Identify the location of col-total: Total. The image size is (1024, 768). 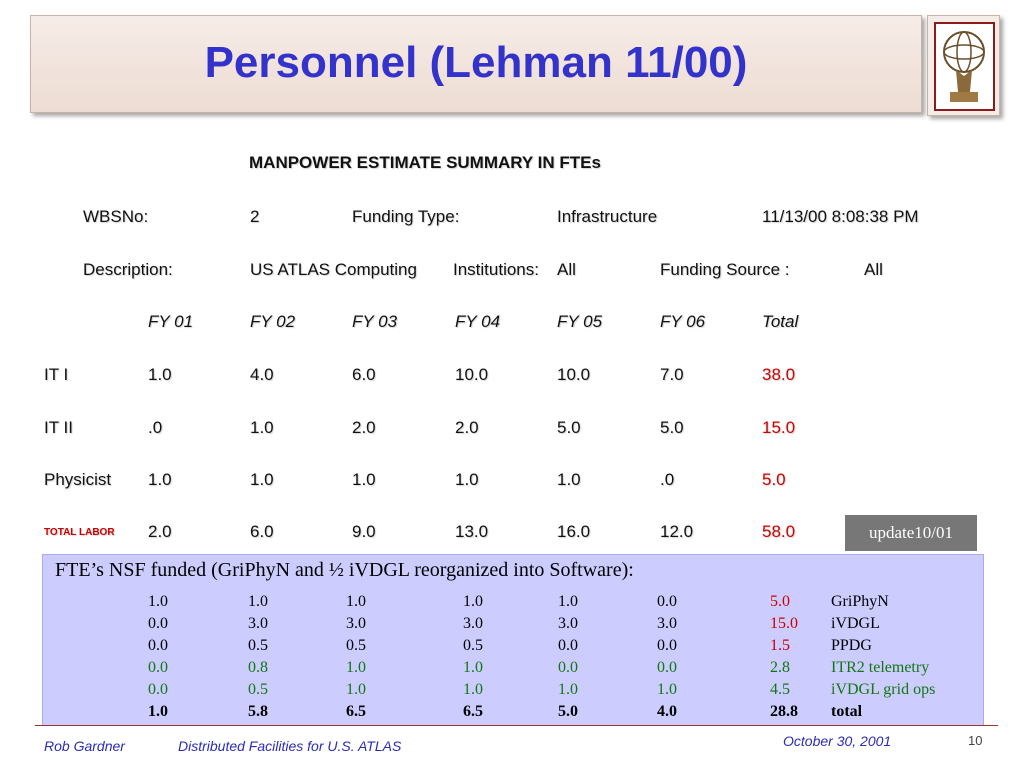
(780, 321).